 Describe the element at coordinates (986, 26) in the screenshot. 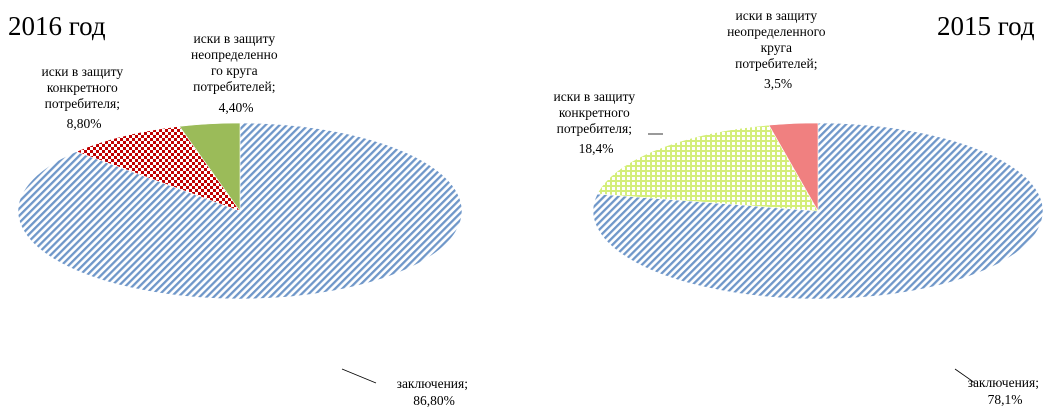

I see `chart-title-2015: 2015 год` at that location.